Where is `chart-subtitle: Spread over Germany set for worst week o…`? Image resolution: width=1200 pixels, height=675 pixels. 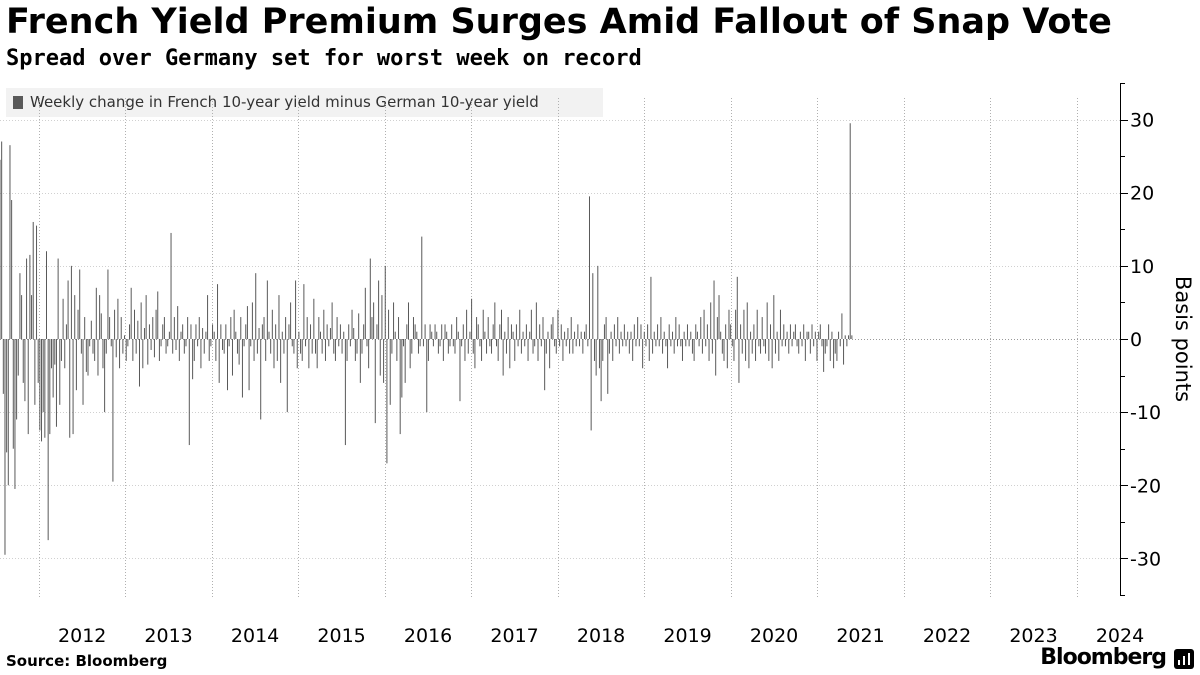 chart-subtitle: Spread over Germany set for worst week o… is located at coordinates (324, 58).